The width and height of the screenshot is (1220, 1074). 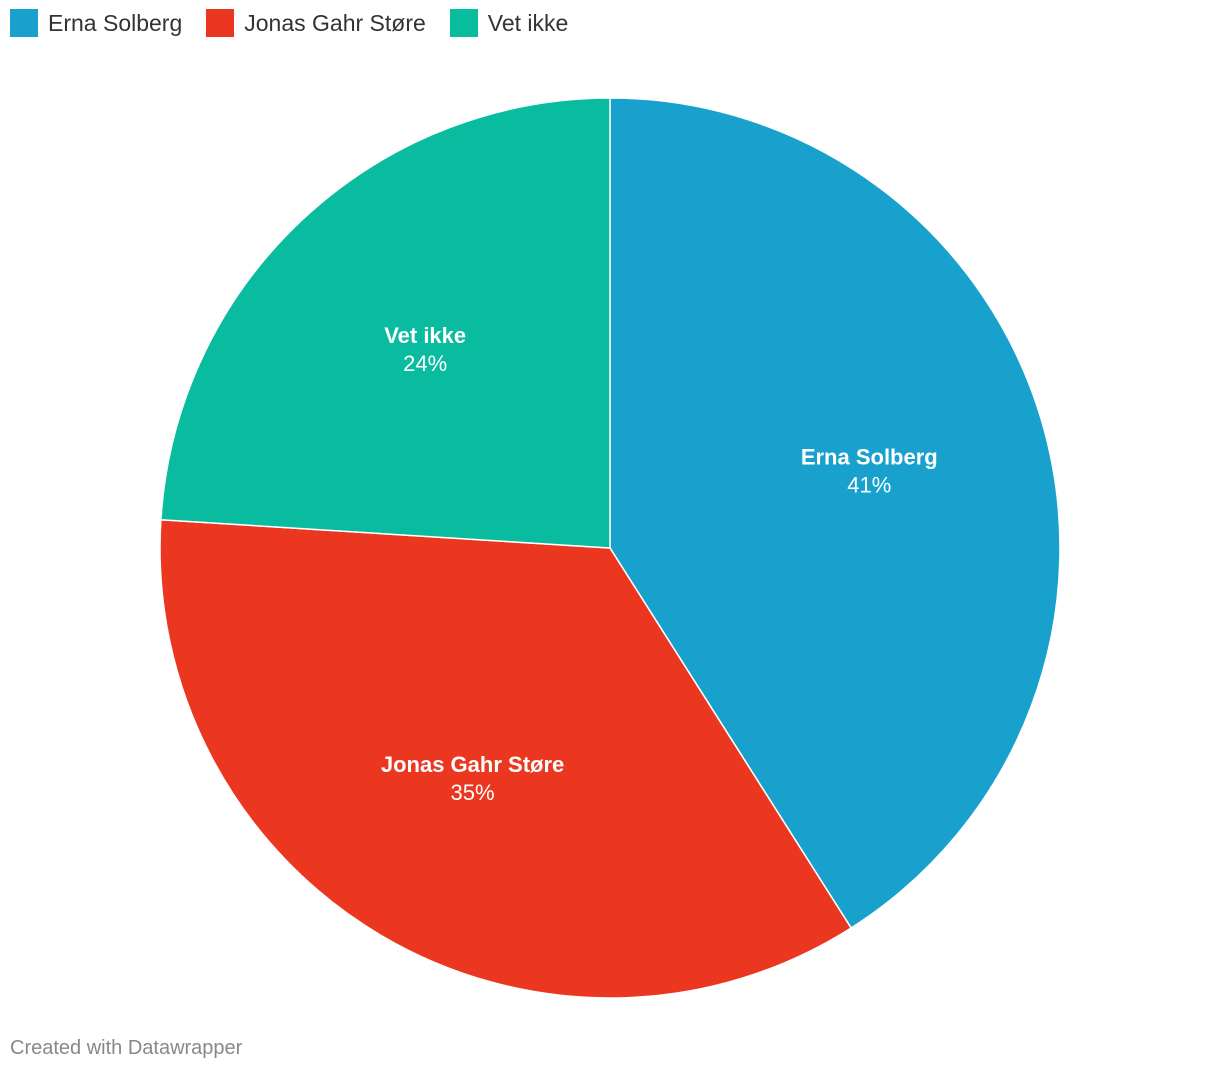 I want to click on legend: Erna Solberg Jonas Gahr Støre Vet ikke, so click(x=289, y=23).